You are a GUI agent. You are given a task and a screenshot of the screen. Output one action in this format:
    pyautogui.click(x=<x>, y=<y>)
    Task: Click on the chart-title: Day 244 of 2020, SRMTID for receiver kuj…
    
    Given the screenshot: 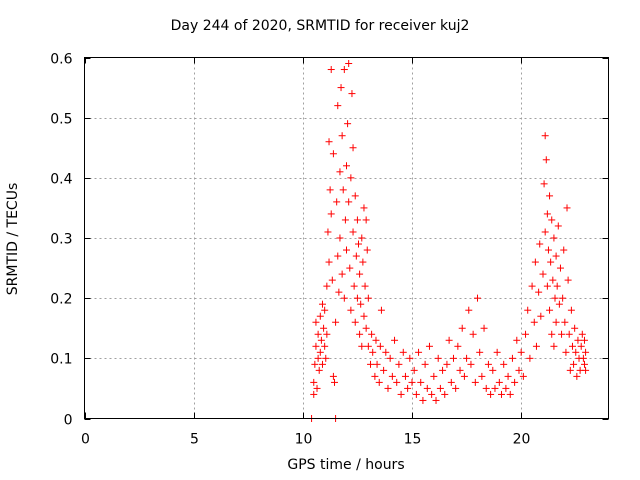 What is the action you would take?
    pyautogui.click(x=320, y=26)
    